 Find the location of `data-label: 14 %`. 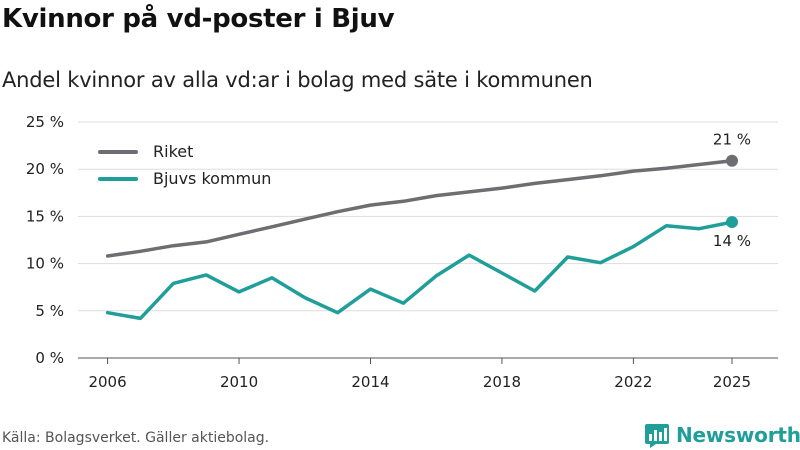

data-label: 14 % is located at coordinates (732, 241).